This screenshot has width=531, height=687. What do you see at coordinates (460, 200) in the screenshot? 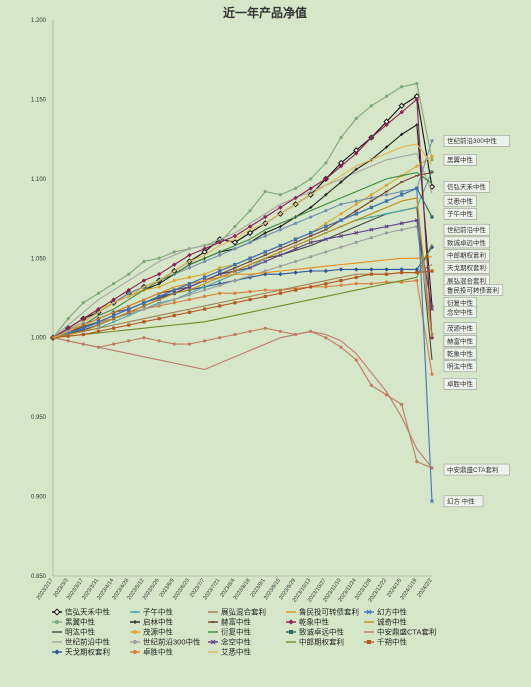
I see `callout-label: 艾悉中性` at bounding box center [460, 200].